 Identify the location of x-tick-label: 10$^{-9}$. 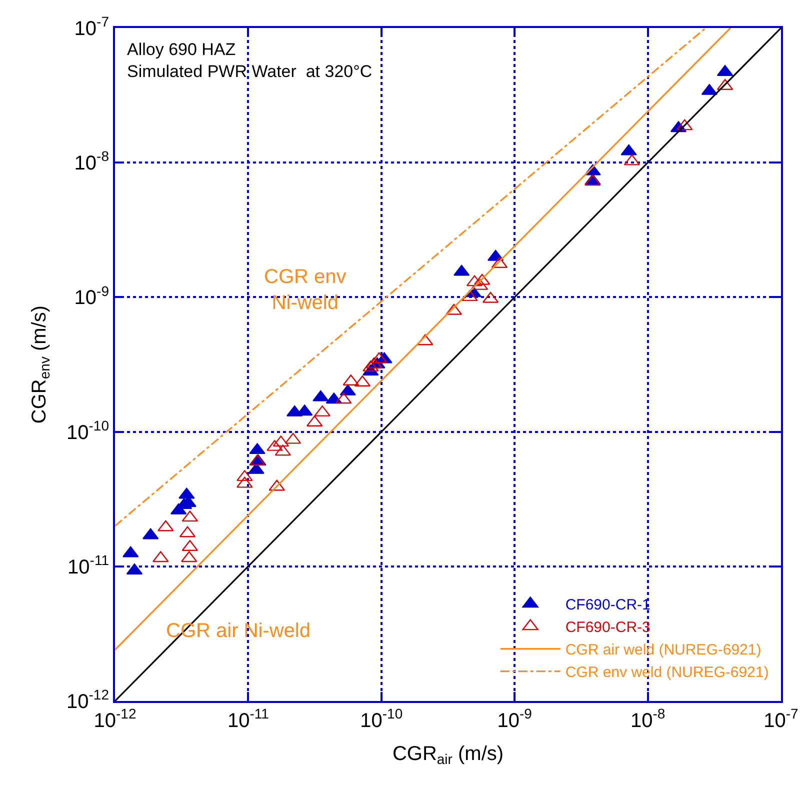
(514, 719).